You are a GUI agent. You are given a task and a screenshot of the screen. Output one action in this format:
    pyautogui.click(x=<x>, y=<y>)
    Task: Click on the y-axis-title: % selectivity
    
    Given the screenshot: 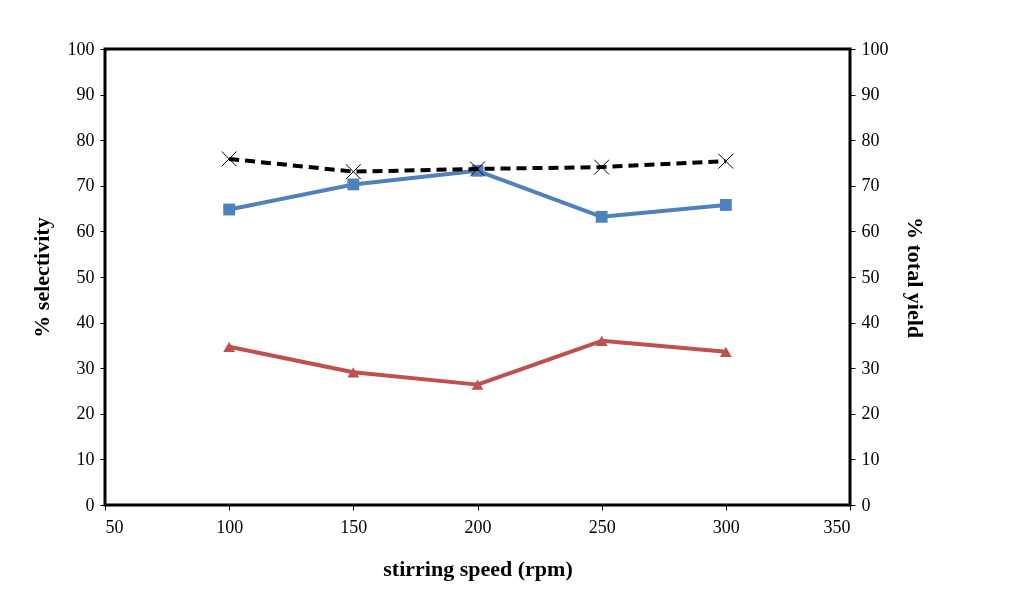 What is the action you would take?
    pyautogui.click(x=41, y=277)
    